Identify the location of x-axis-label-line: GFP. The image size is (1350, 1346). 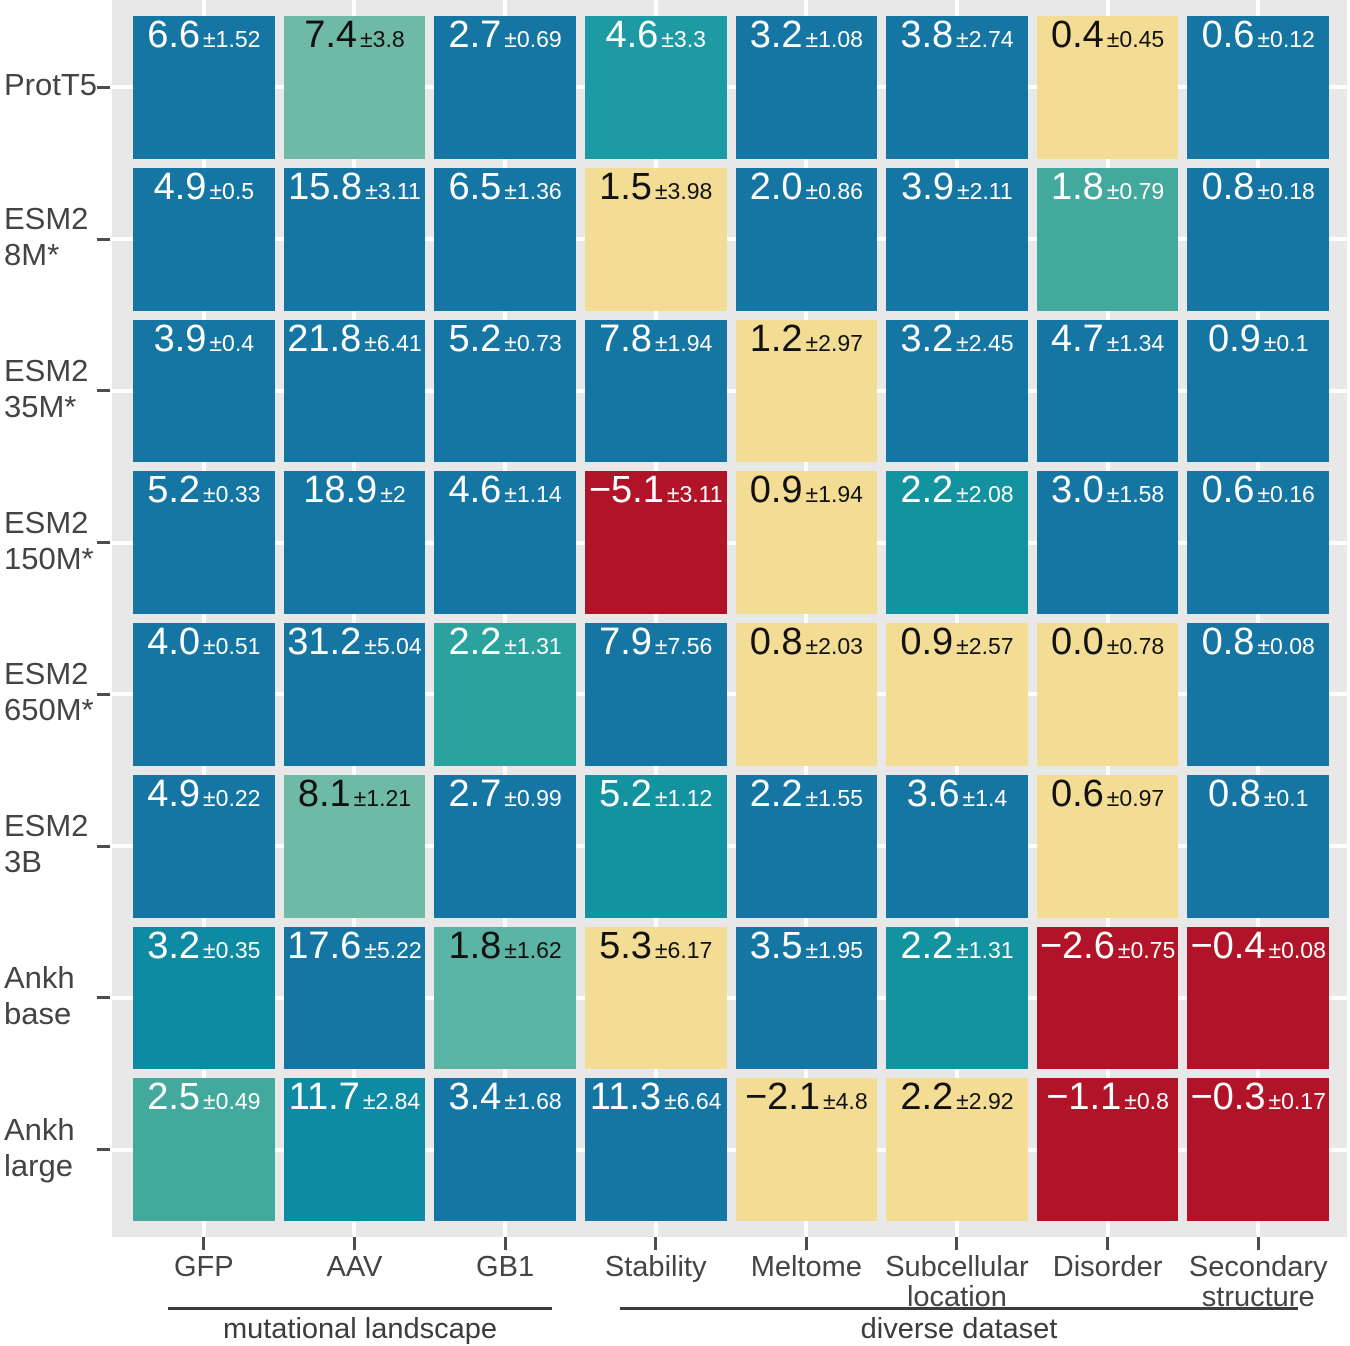
(204, 1267).